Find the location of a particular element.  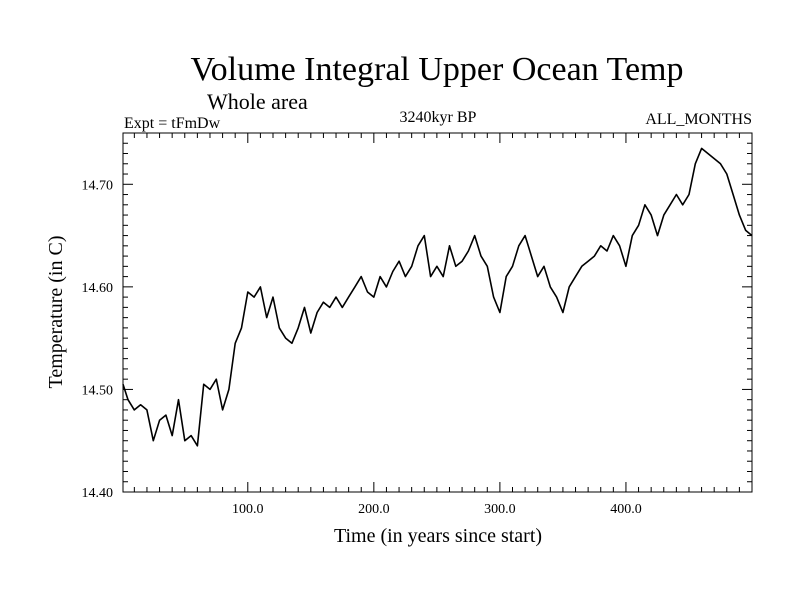

y-tick-label: 14.40 is located at coordinates (98, 493).